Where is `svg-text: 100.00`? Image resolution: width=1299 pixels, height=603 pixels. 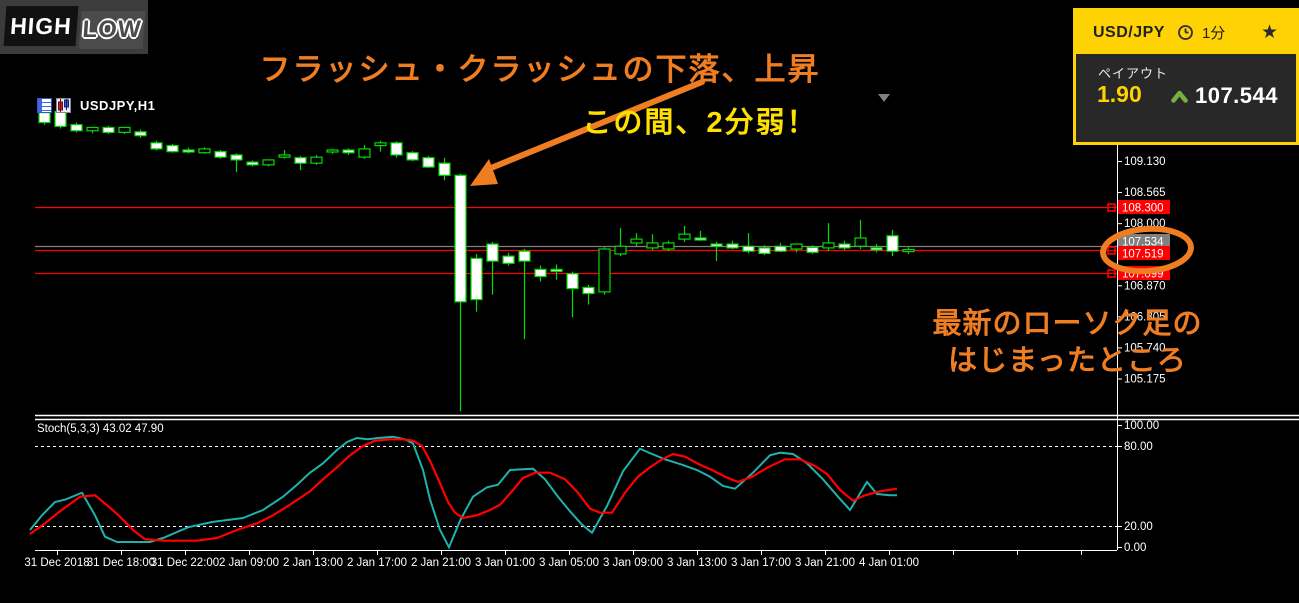 svg-text: 100.00 is located at coordinates (1141, 426).